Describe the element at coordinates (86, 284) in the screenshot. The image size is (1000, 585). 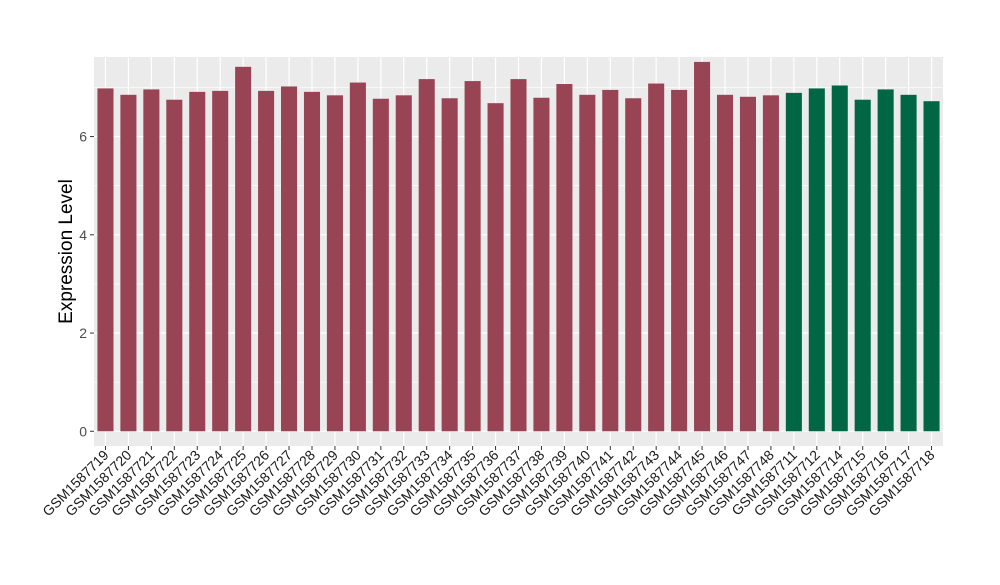
I see `y-axis: 0 2 4 6` at that location.